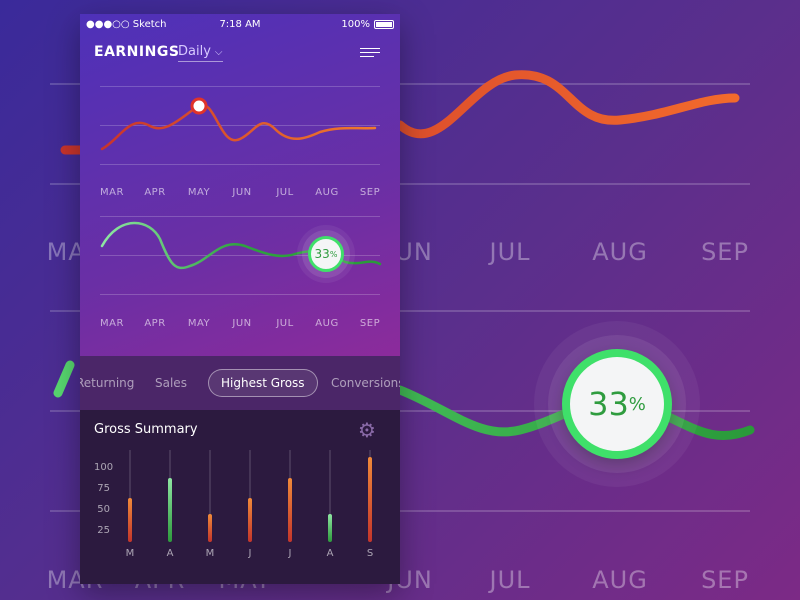  What do you see at coordinates (370, 553) in the screenshot?
I see `x-tick-label: S` at bounding box center [370, 553].